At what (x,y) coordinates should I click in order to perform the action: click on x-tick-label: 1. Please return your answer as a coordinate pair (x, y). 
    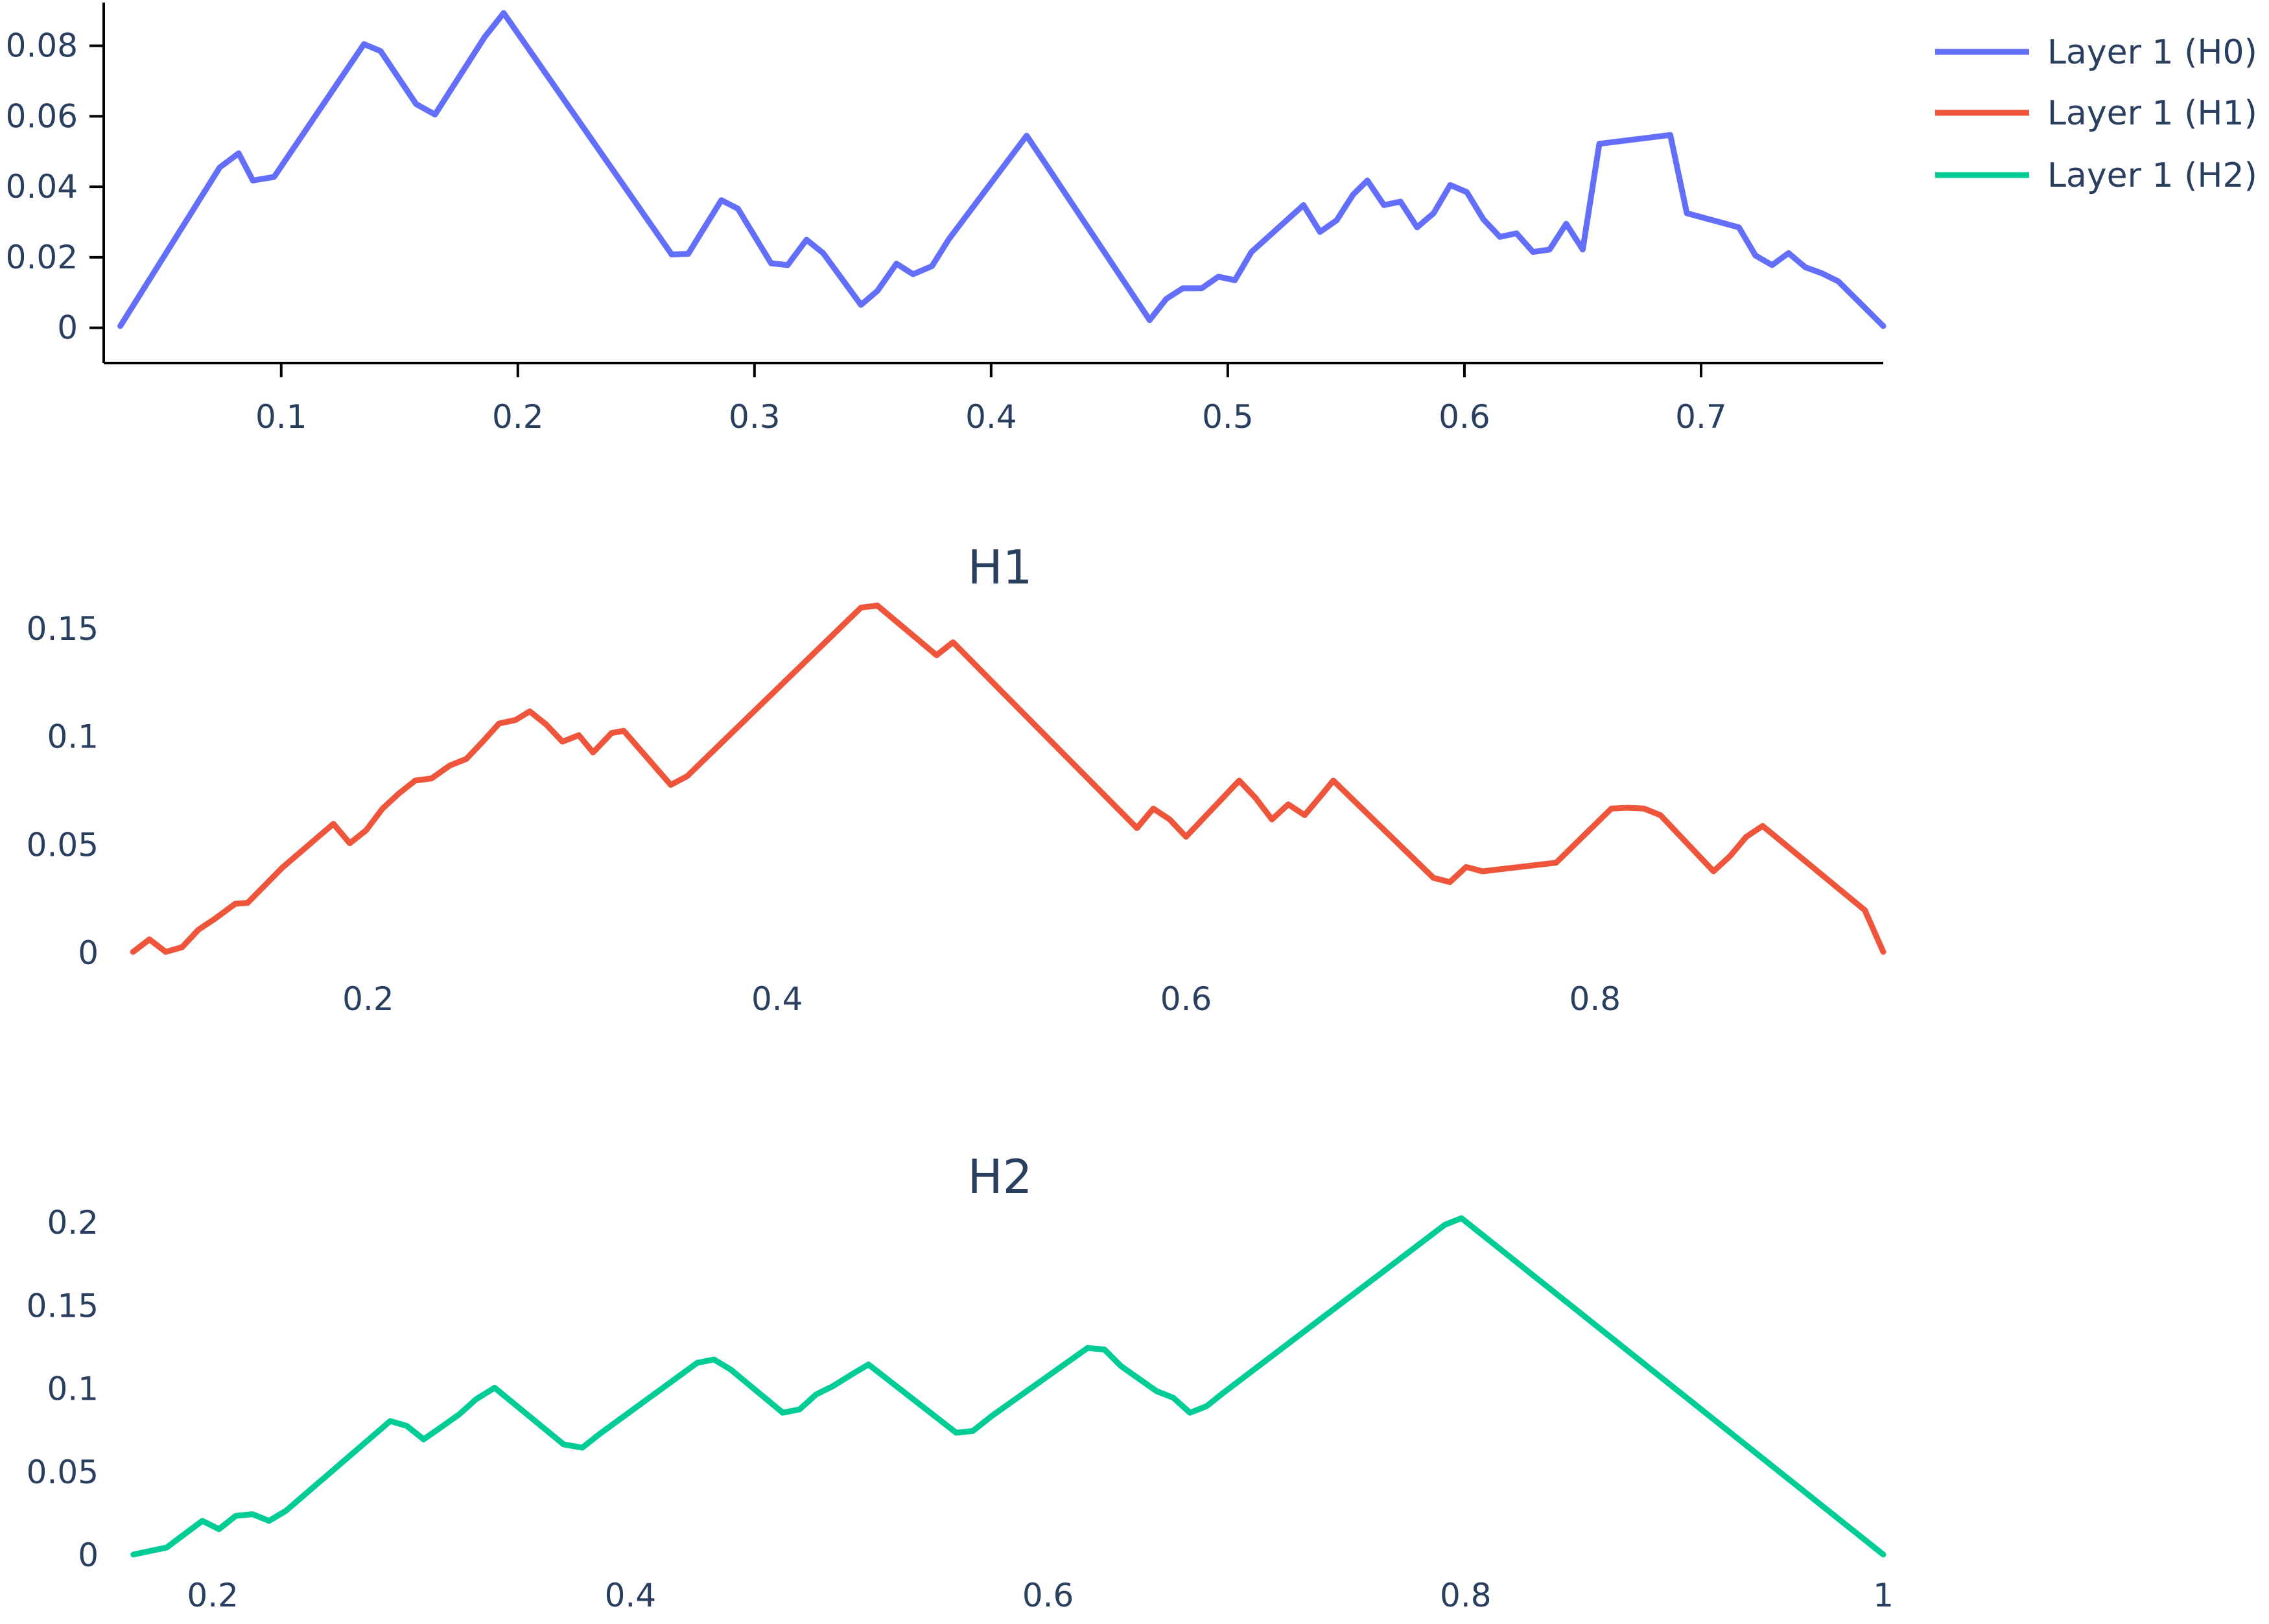
    Looking at the image, I should click on (1883, 1596).